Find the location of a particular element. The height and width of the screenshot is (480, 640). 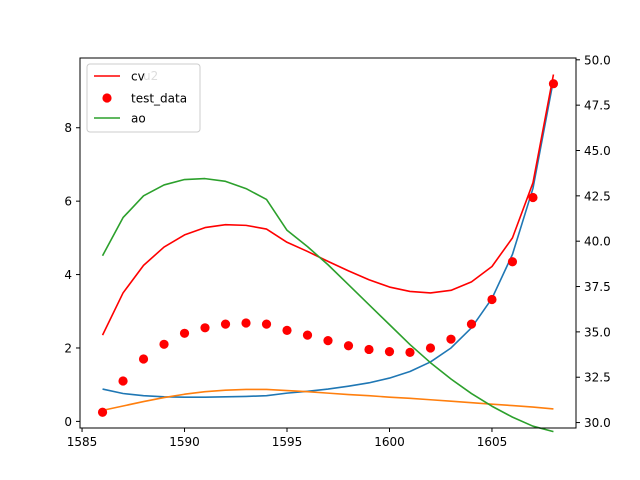

y-axis-left: 0 2 4 6 8 is located at coordinates (72, 275).